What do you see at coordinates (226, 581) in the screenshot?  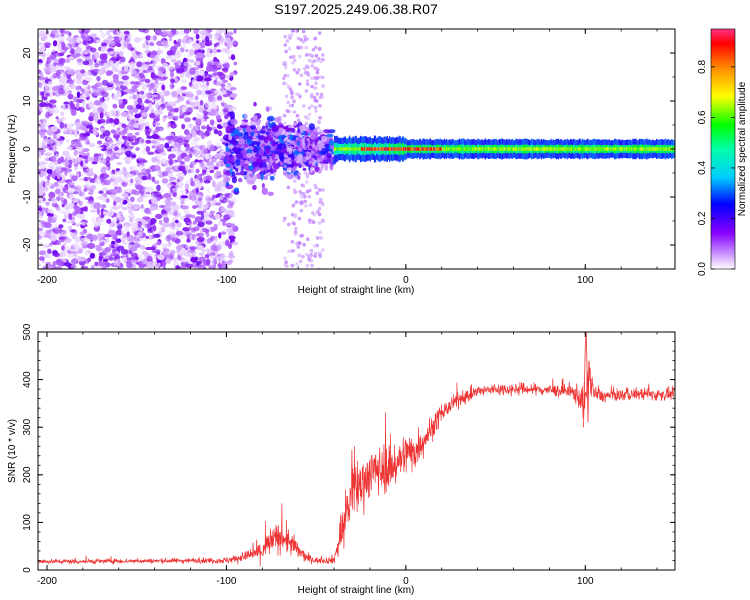 I see `x-tick-label: -100` at bounding box center [226, 581].